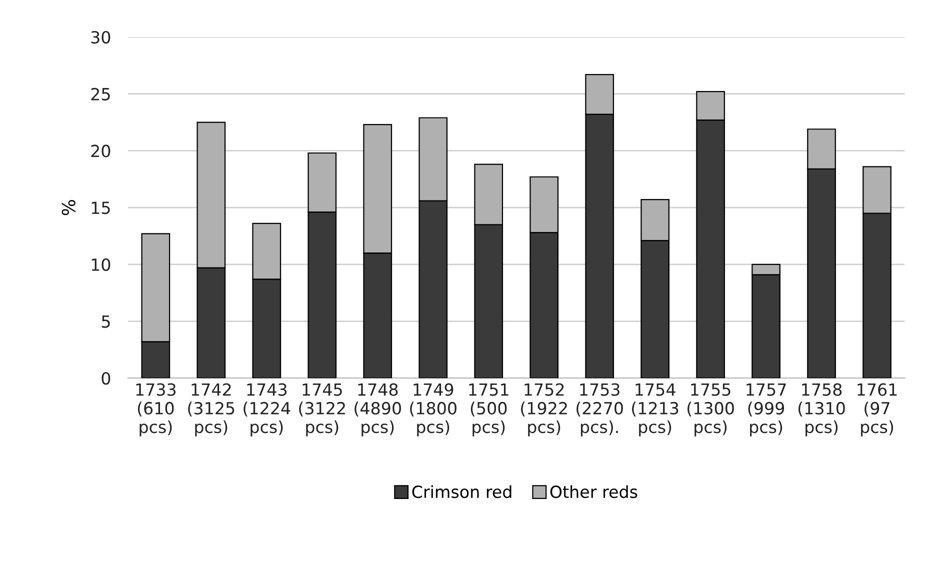 Image resolution: width=927 pixels, height=561 pixels. Describe the element at coordinates (377, 409) in the screenshot. I see `x-tick-label: 1748 (4890 pcs)` at that location.